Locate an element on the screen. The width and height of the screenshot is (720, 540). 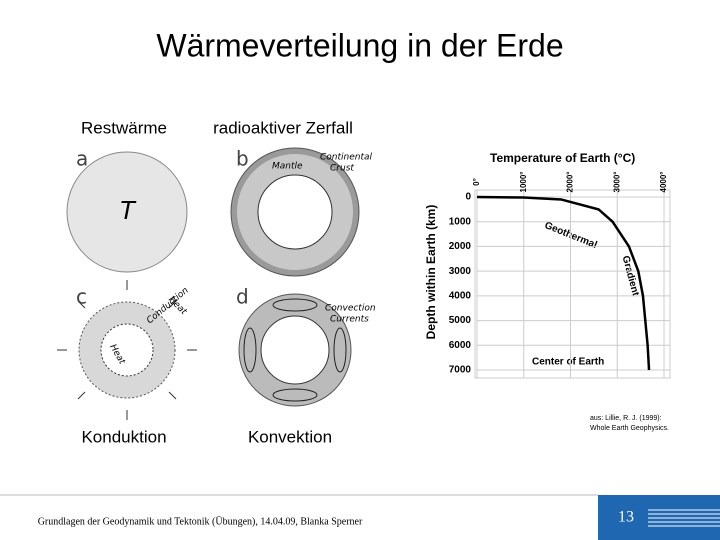
label: Konduktion is located at coordinates (123, 436).